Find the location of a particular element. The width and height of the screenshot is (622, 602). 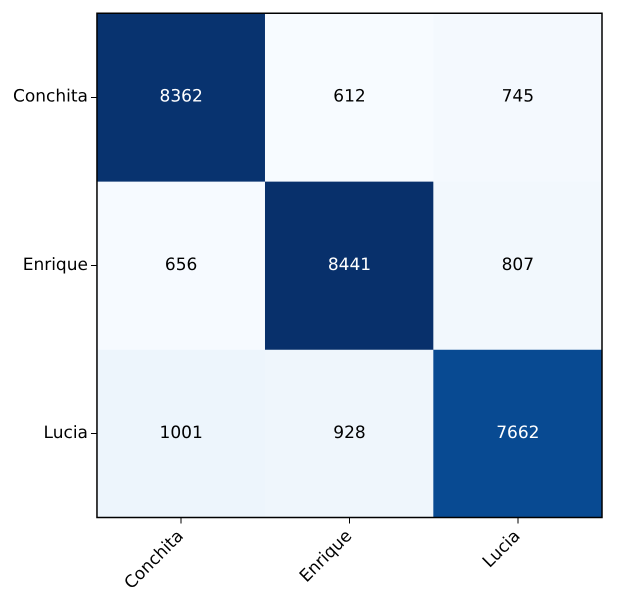

data-label: 8441 is located at coordinates (350, 264).